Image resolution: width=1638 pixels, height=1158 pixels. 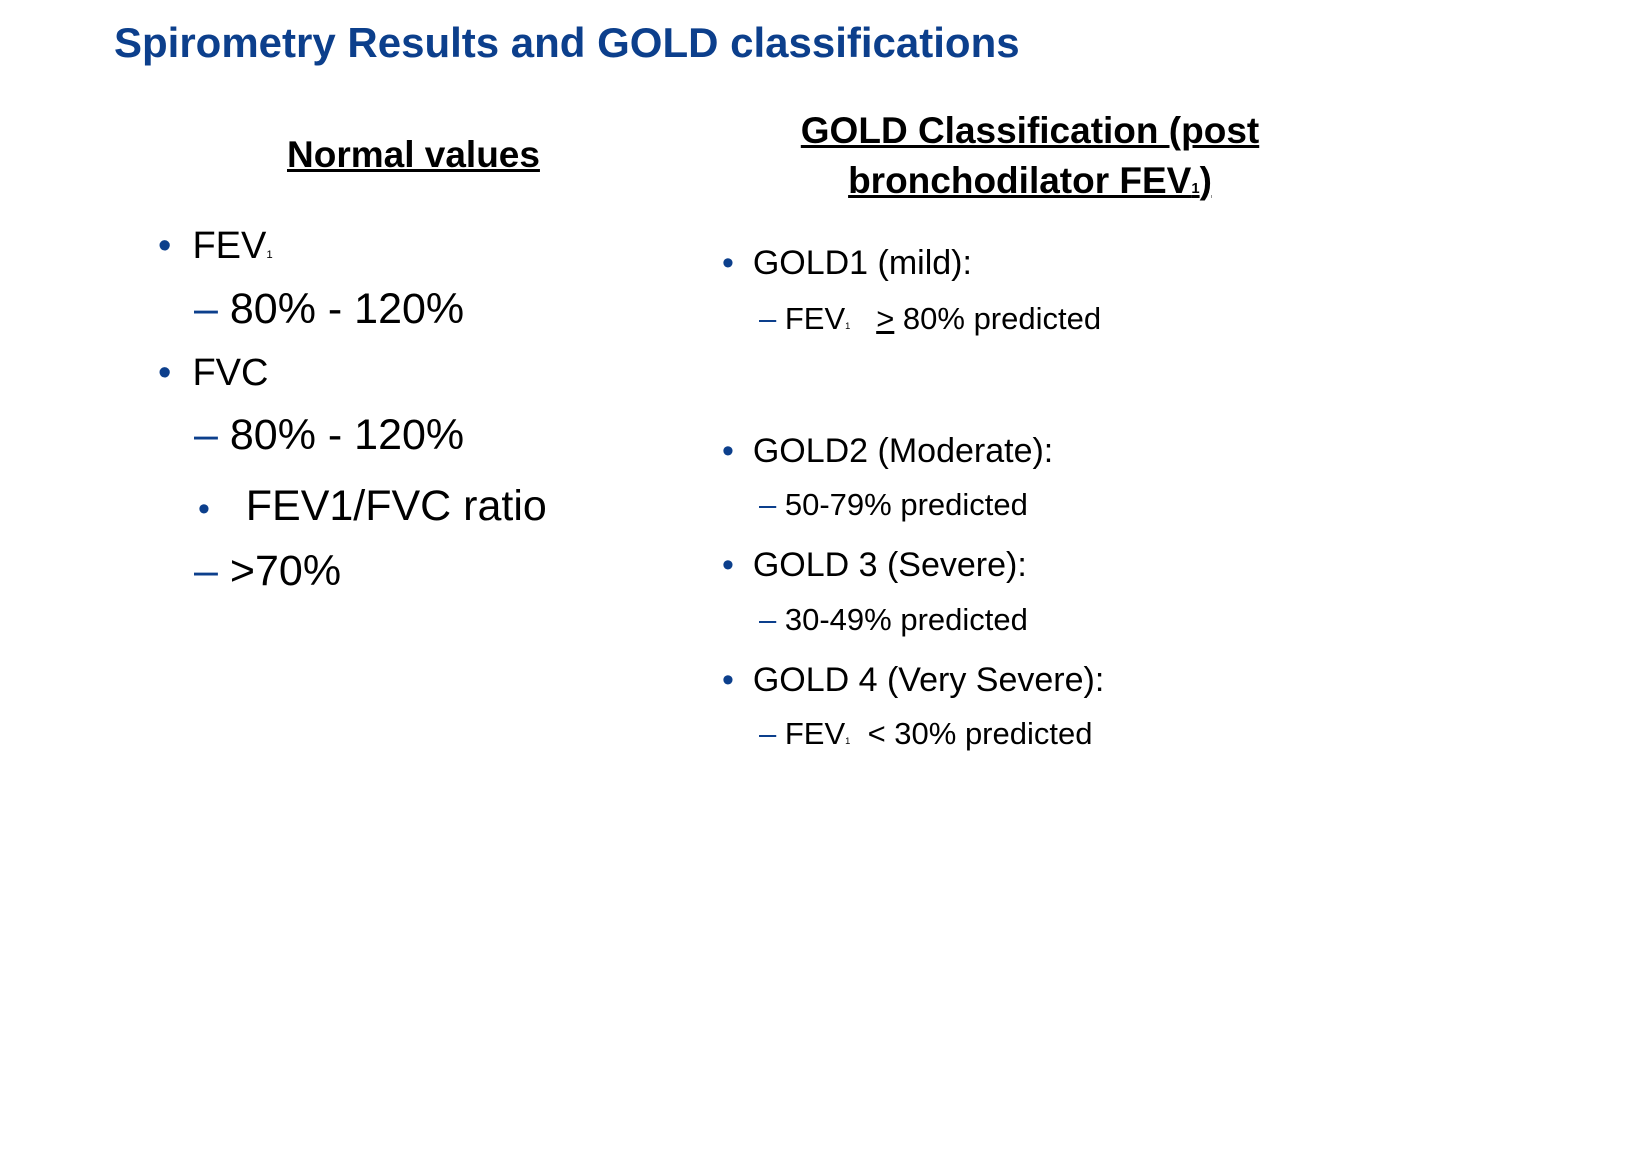 What do you see at coordinates (874, 565) in the screenshot?
I see `list-item-gold3: • GOLD 3 (Severe):` at bounding box center [874, 565].